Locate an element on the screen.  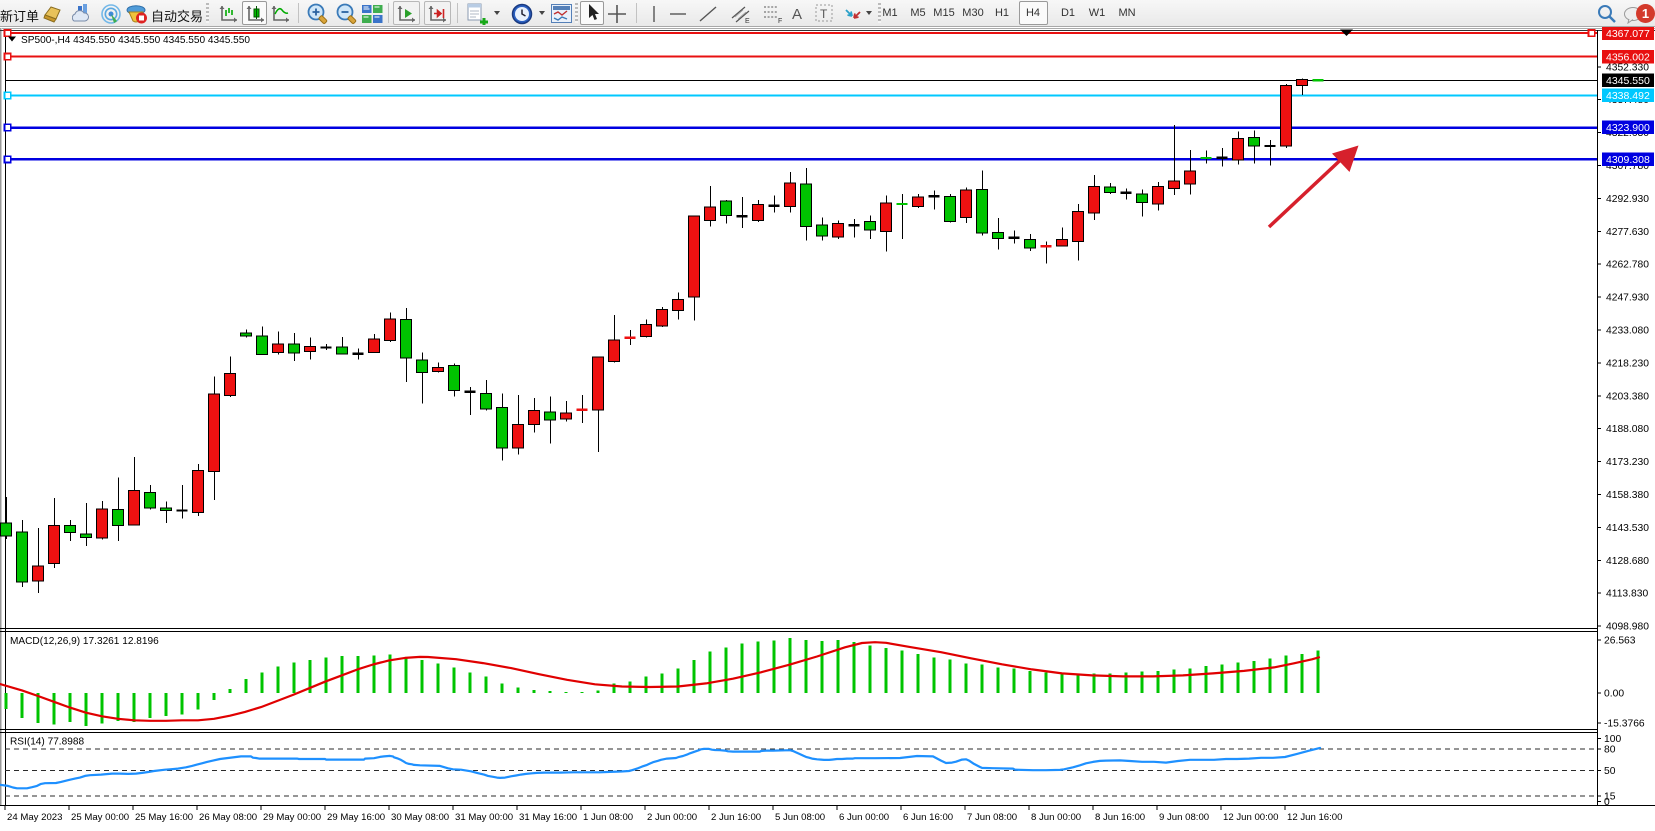
svg-text: A is located at coordinates (797, 14).